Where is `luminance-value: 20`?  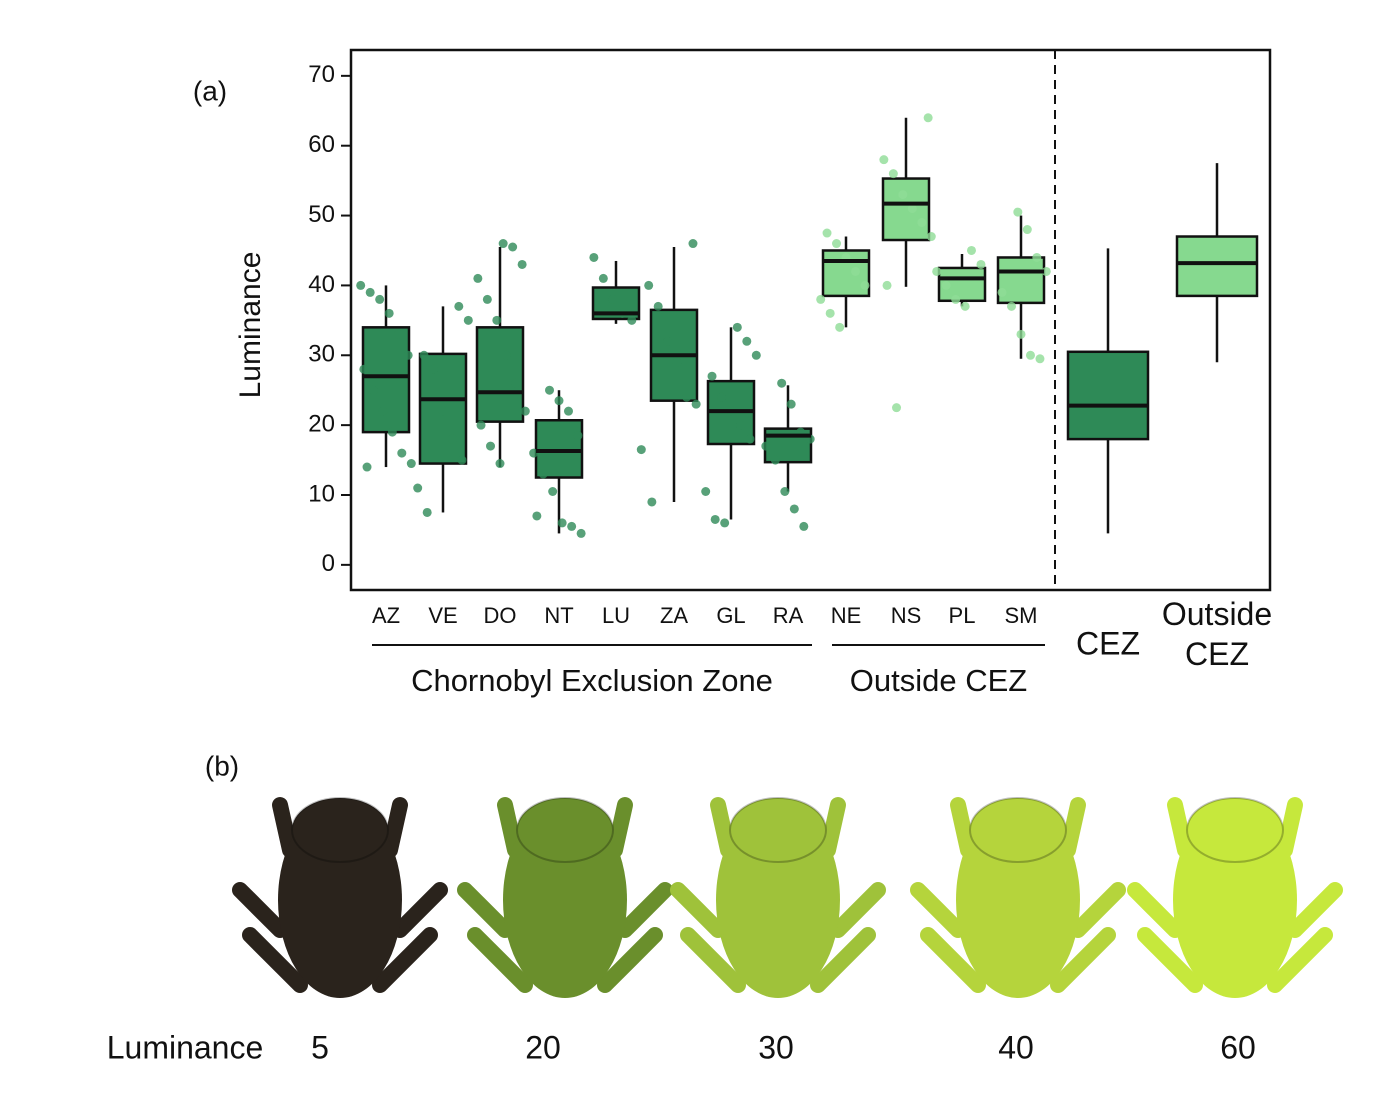 luminance-value: 20 is located at coordinates (543, 1047).